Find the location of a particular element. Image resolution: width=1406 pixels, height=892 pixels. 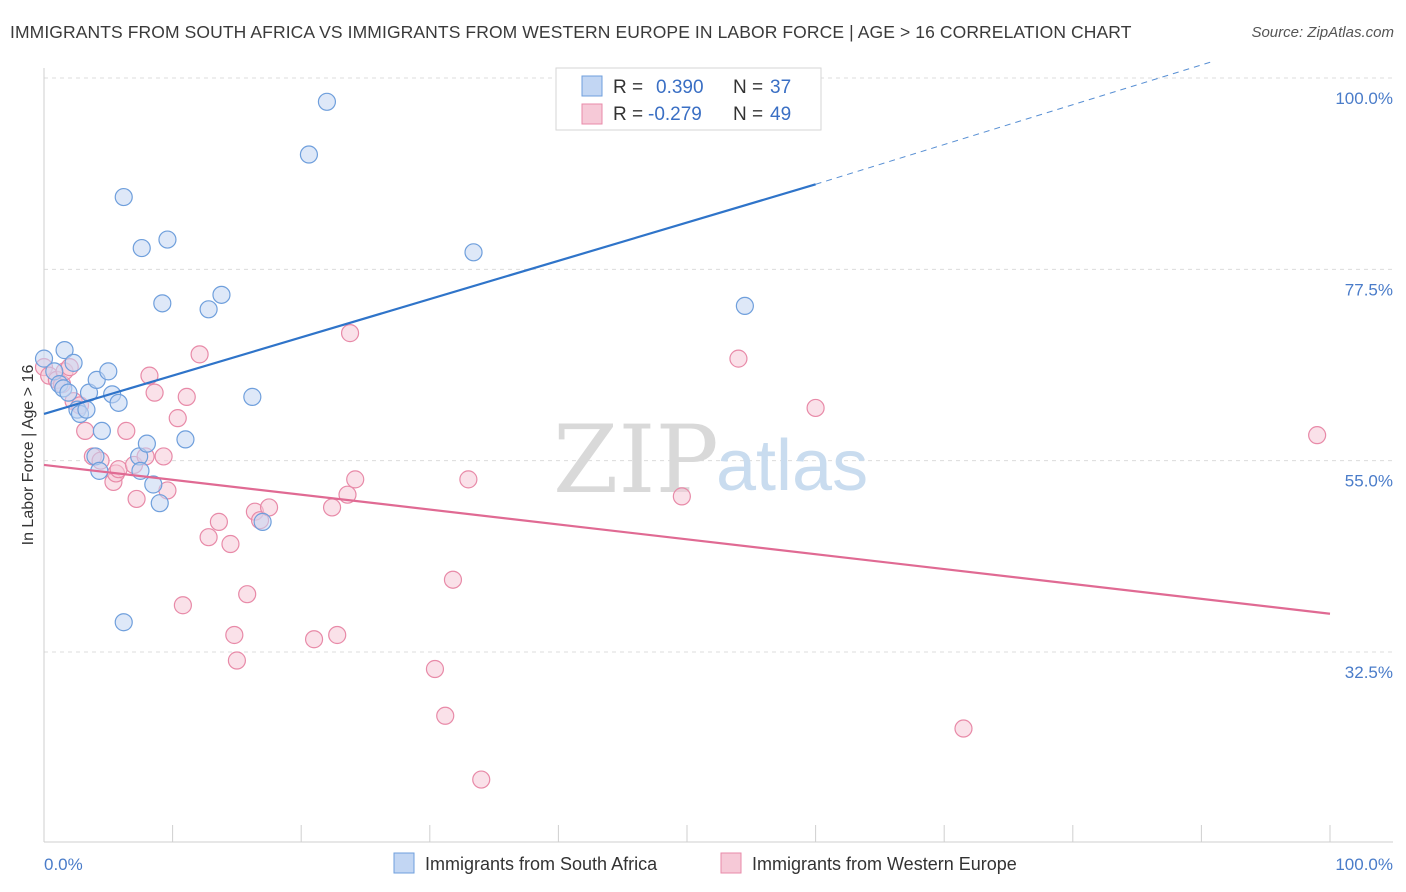

watermark: ZIP atlas is located at coordinates (710, 460).